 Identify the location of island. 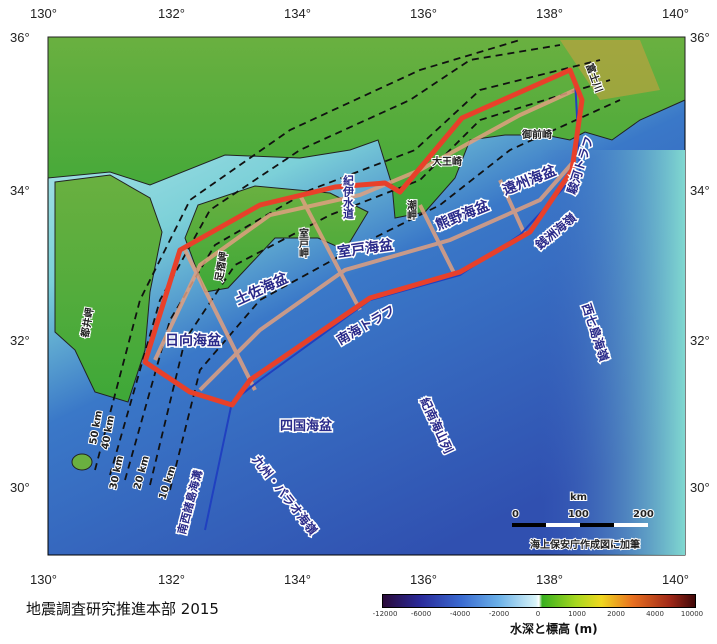
(82, 462).